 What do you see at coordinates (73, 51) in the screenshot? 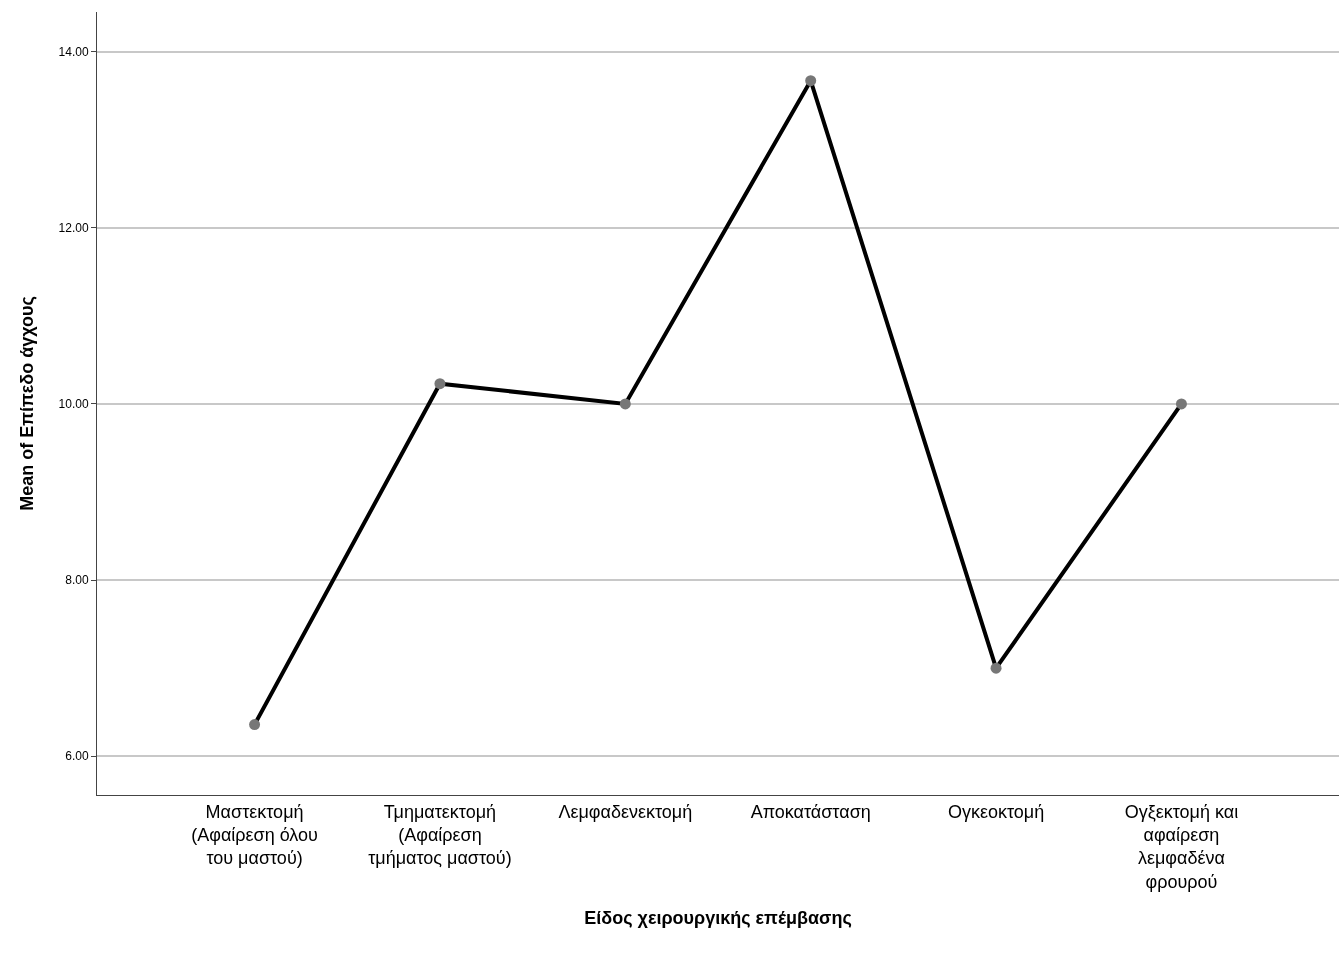
I see `y-tick-label: 14.00` at bounding box center [73, 51].